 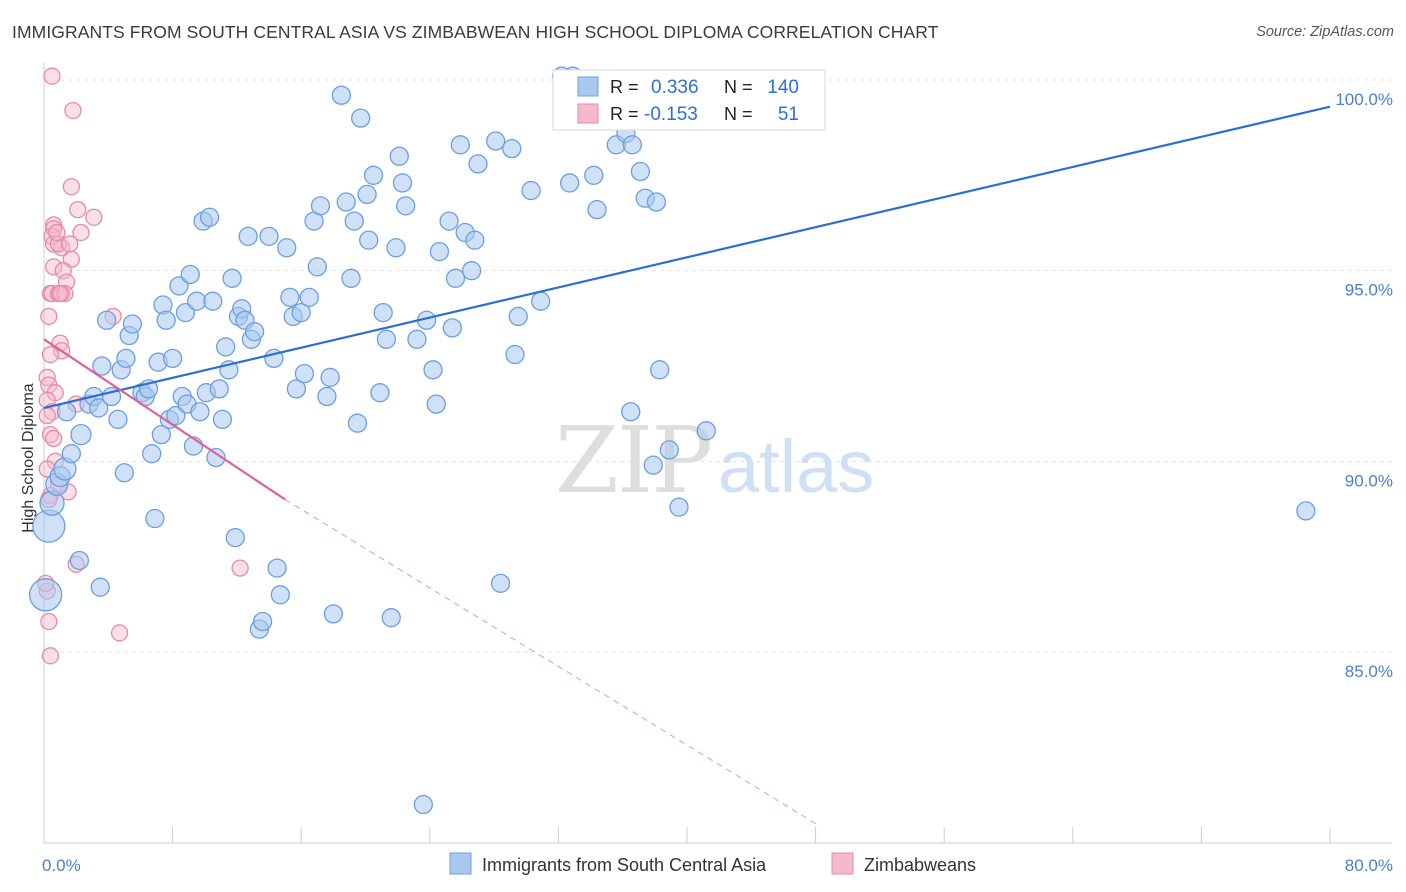 What do you see at coordinates (920, 865) in the screenshot?
I see `legend-series-pink-label: Zimbabweans` at bounding box center [920, 865].